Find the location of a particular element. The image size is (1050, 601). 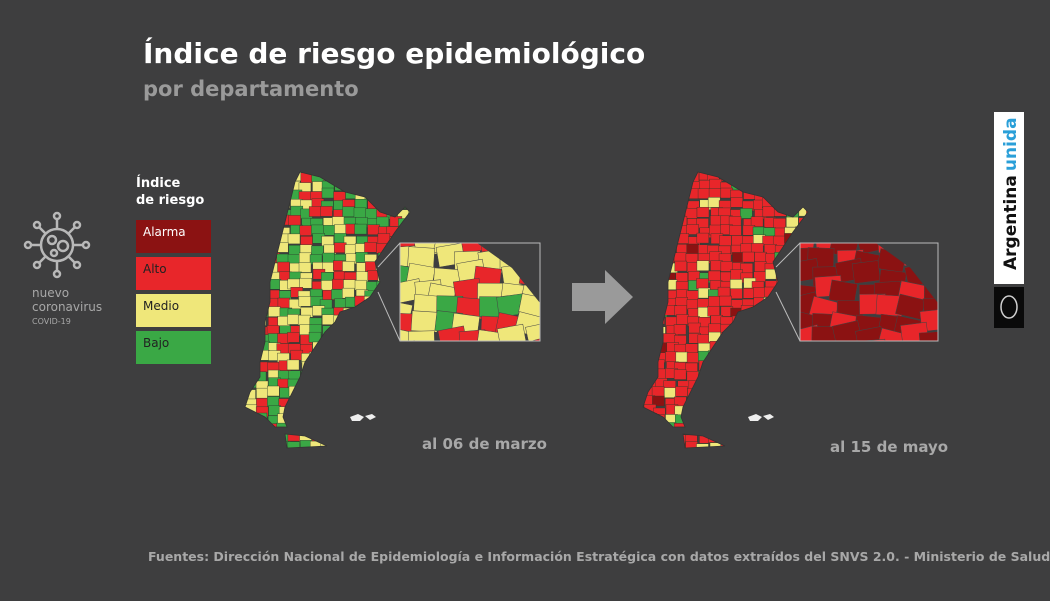

date-label: al 06 de marzo is located at coordinates (484, 444).